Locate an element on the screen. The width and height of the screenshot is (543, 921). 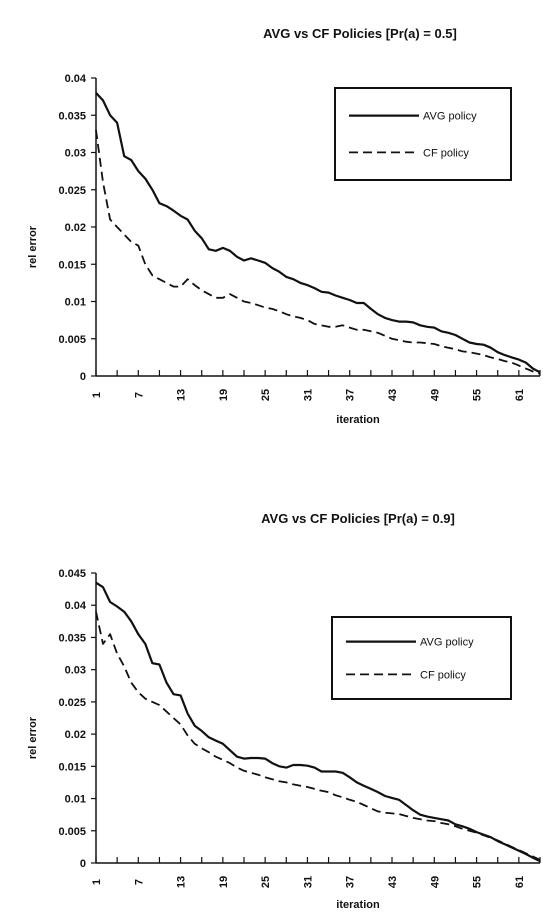
chart-bottom-y-tick-label: 0.035 is located at coordinates (72, 638).